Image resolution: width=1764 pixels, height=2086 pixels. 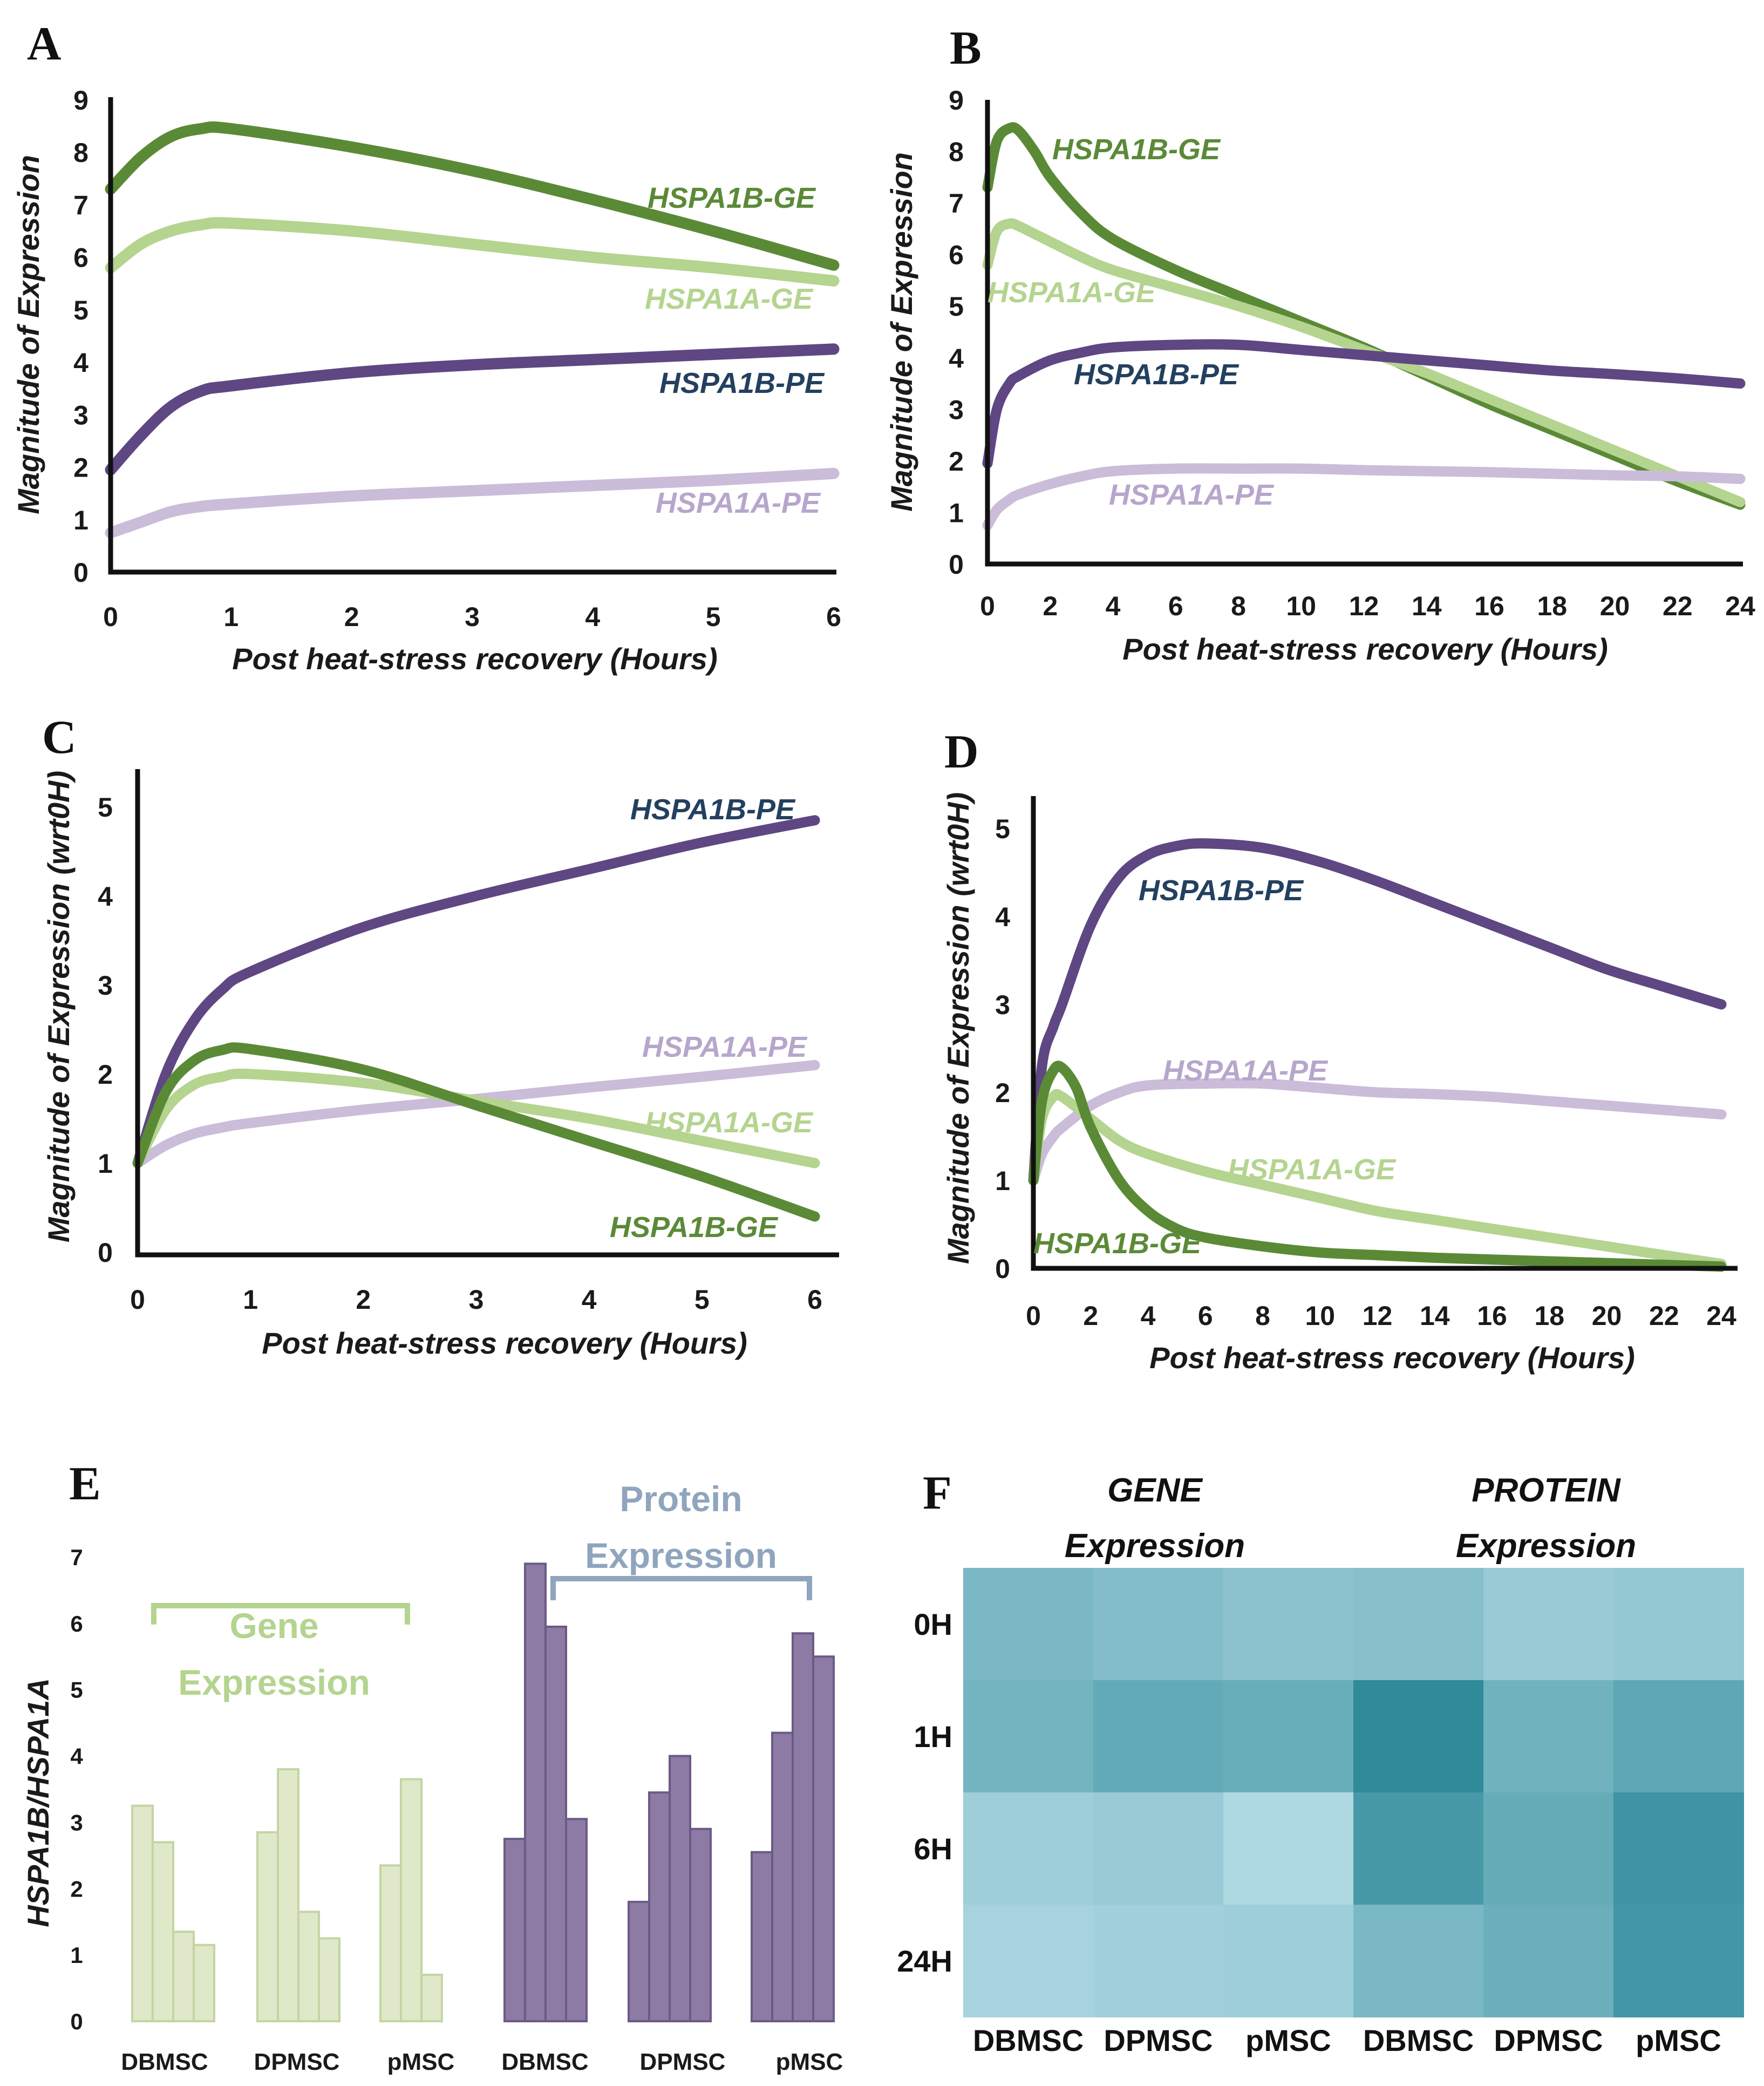 What do you see at coordinates (1364, 404) in the screenshot?
I see `panel-b-line-hspa1b-pe` at bounding box center [1364, 404].